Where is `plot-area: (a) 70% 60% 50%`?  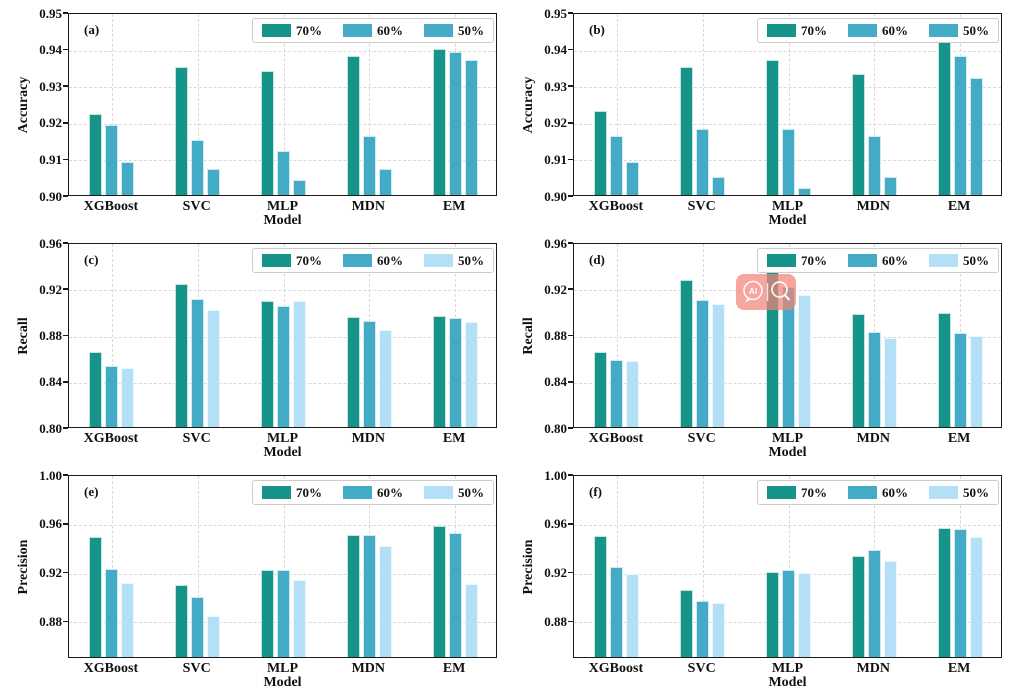 plot-area: (a) 70% 60% 50% is located at coordinates (282, 104).